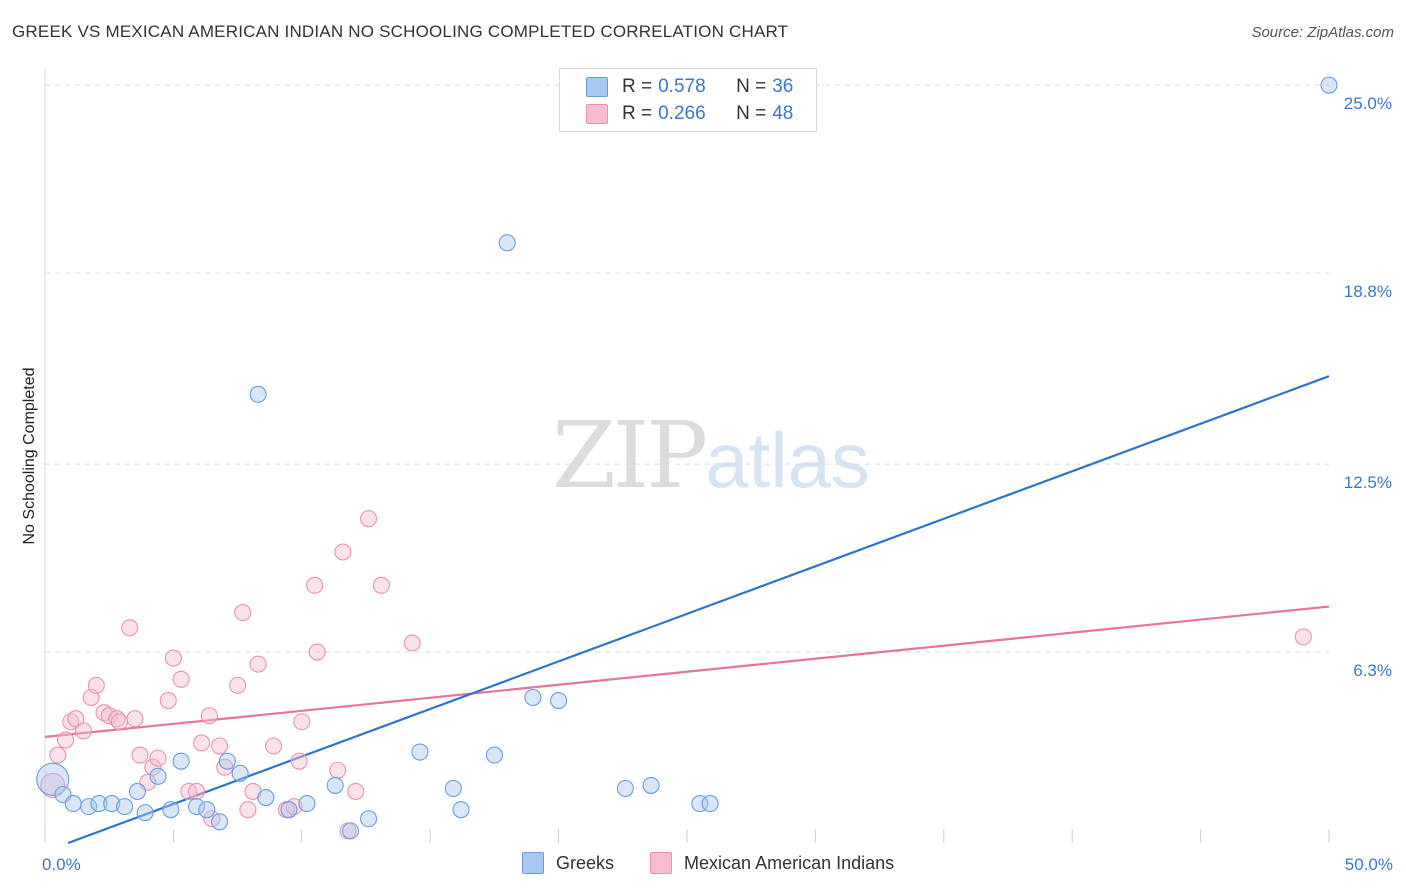 The width and height of the screenshot is (1406, 892). What do you see at coordinates (630, 455) in the screenshot?
I see `watermark-zip: ZIP` at bounding box center [630, 455].